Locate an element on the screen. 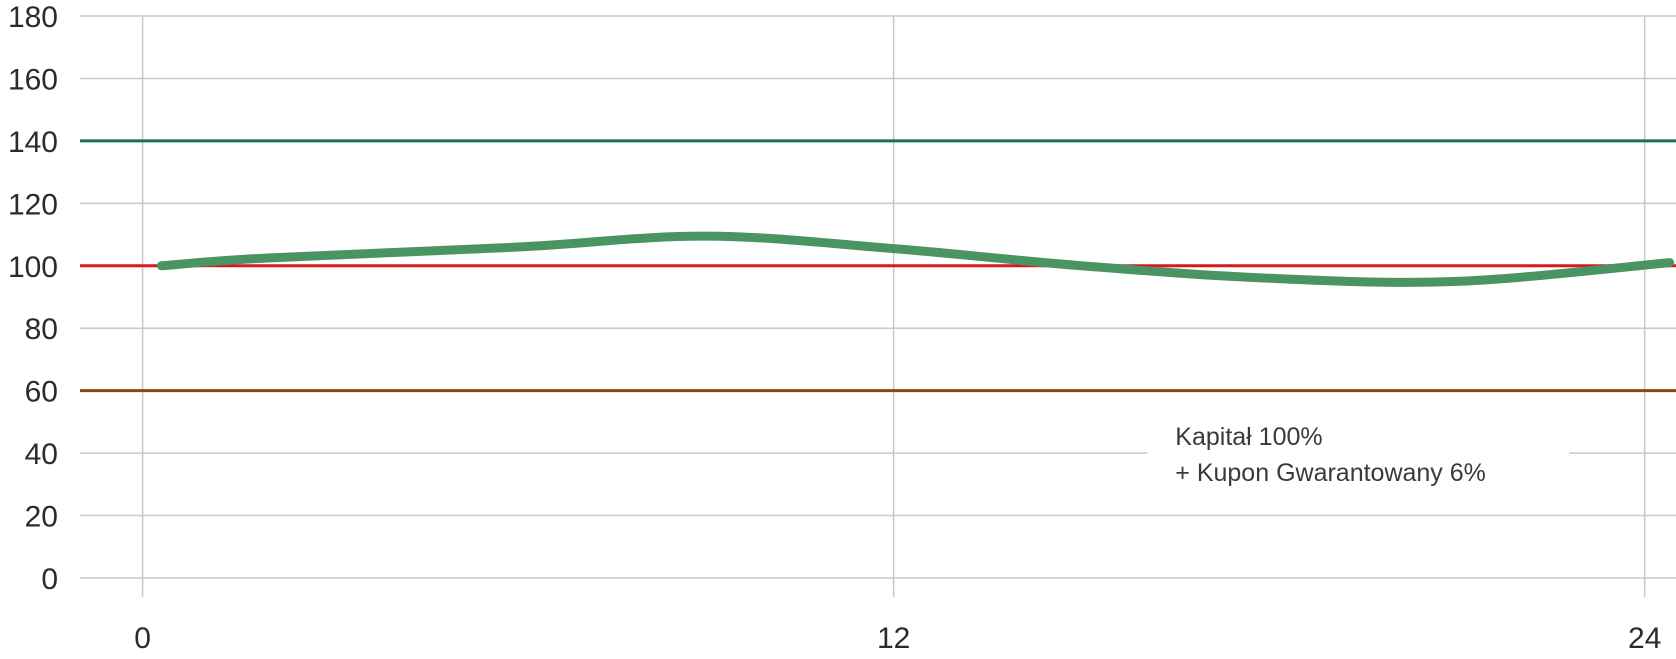 The image size is (1676, 659). y-tick-label-0: 0 is located at coordinates (49, 579).